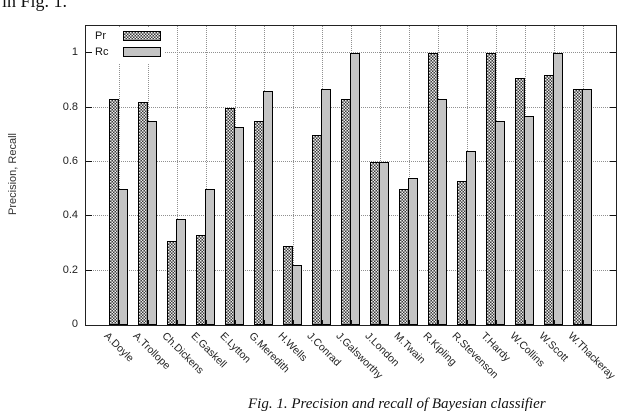 The image size is (640, 413). I want to click on legend: Pr Rc, so click(129, 45).